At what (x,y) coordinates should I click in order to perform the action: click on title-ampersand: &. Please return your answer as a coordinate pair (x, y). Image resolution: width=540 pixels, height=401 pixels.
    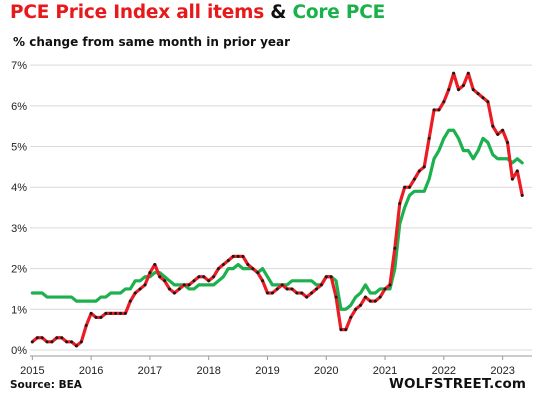
    Looking at the image, I should click on (278, 12).